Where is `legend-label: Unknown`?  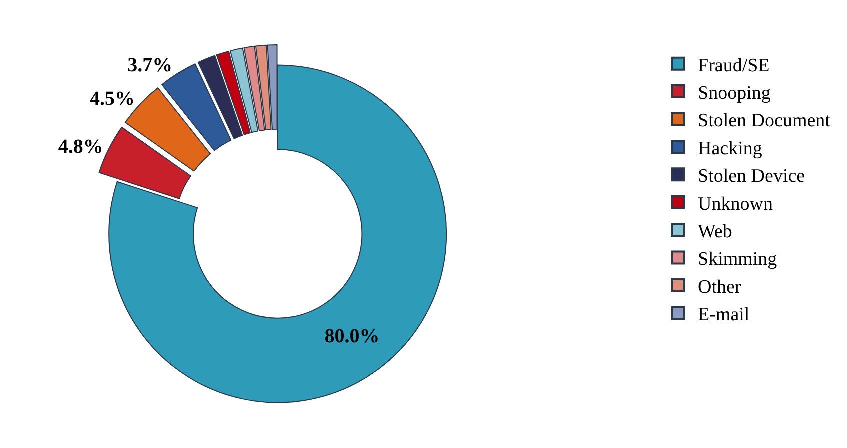 legend-label: Unknown is located at coordinates (736, 204).